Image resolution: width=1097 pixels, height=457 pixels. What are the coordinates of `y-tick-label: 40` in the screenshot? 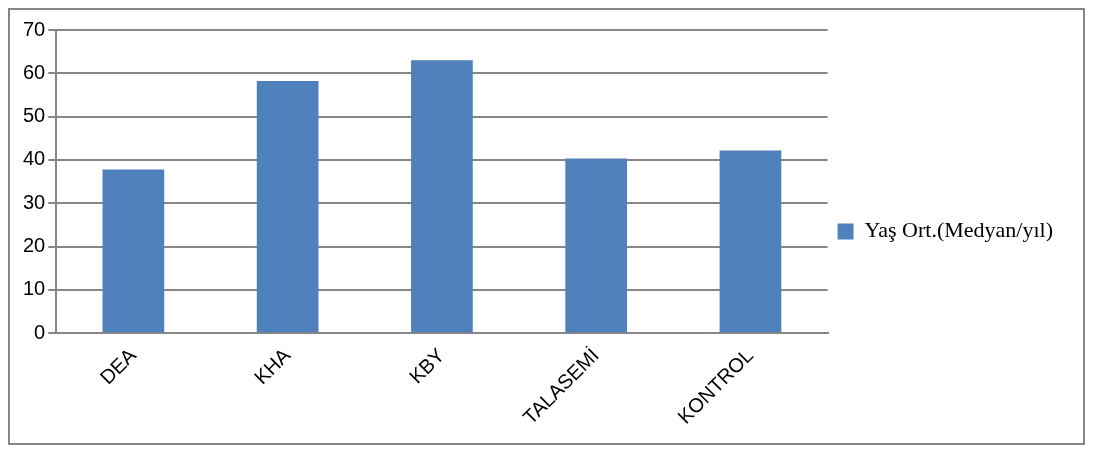 It's located at (34, 158).